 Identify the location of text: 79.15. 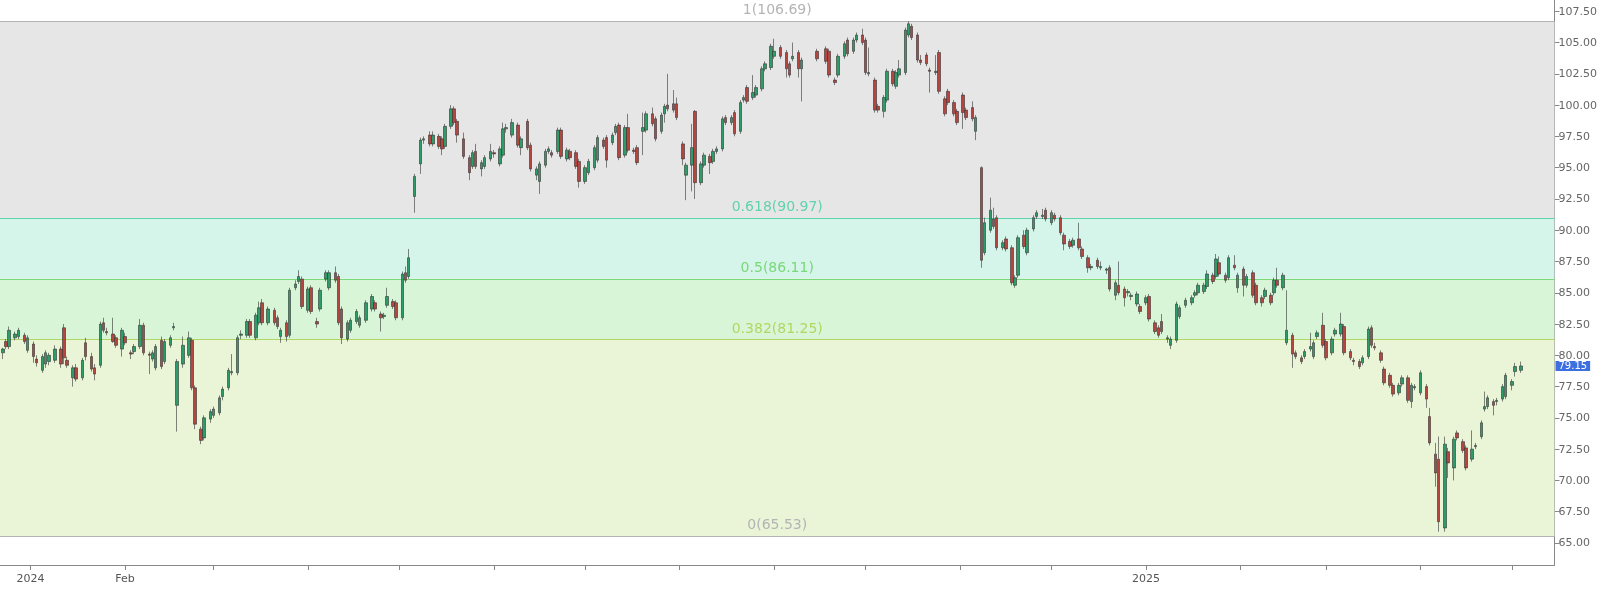
(1573, 366).